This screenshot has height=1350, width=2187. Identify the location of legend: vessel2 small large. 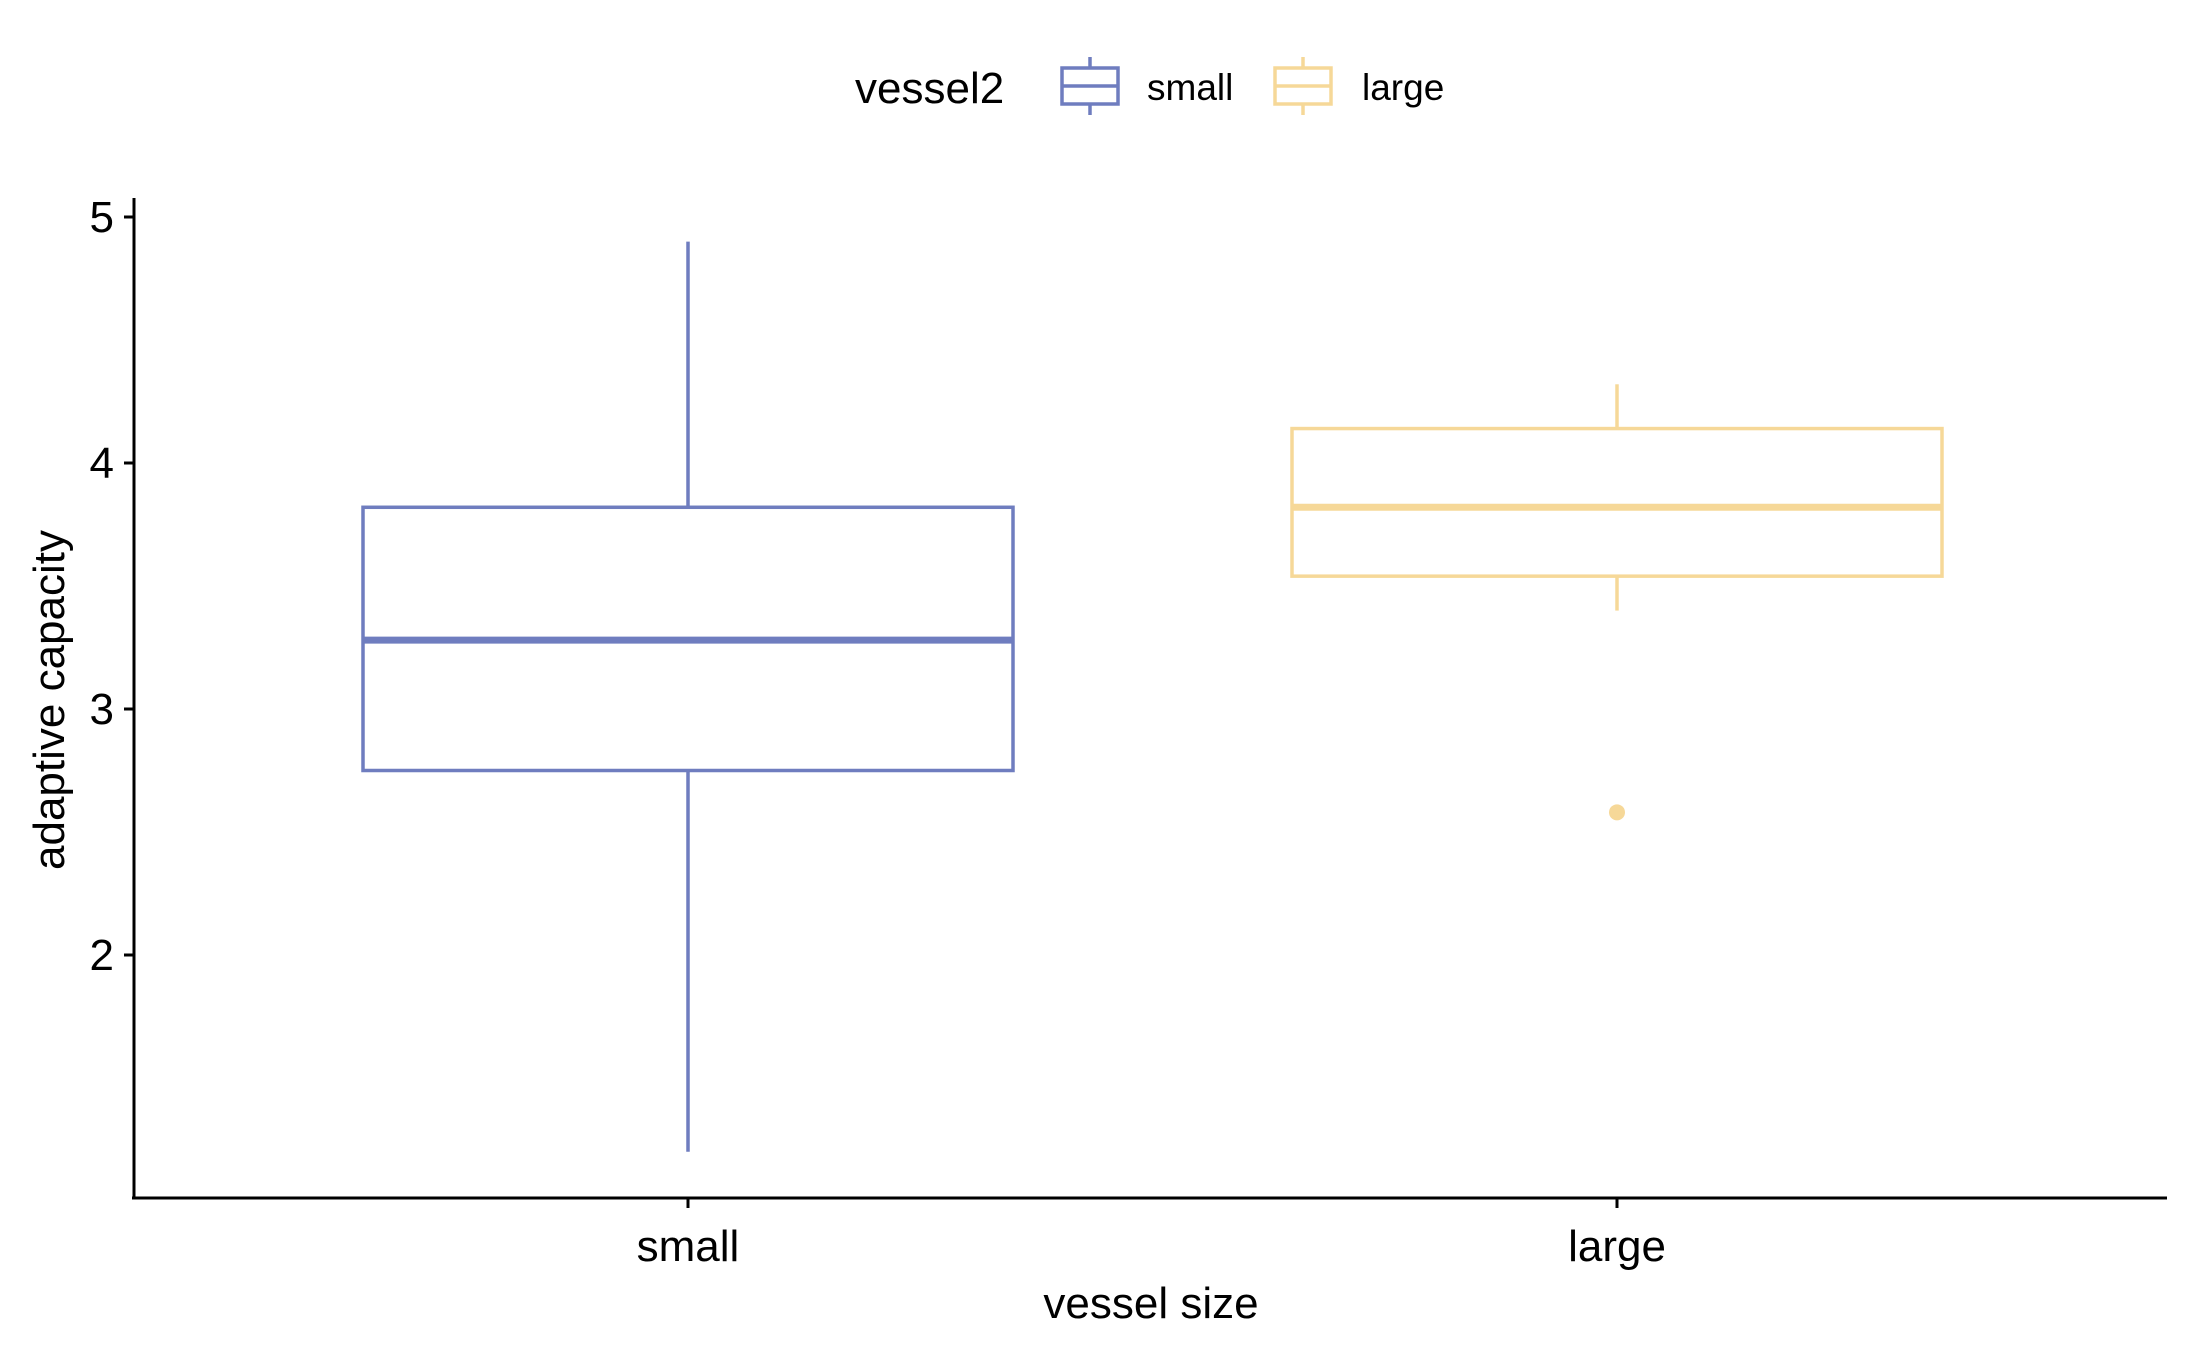
(1149, 86).